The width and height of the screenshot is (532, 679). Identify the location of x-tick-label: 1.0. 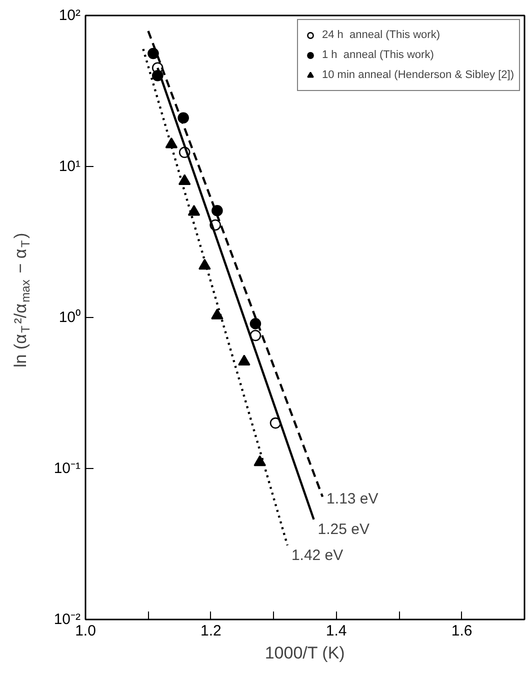
(85, 631).